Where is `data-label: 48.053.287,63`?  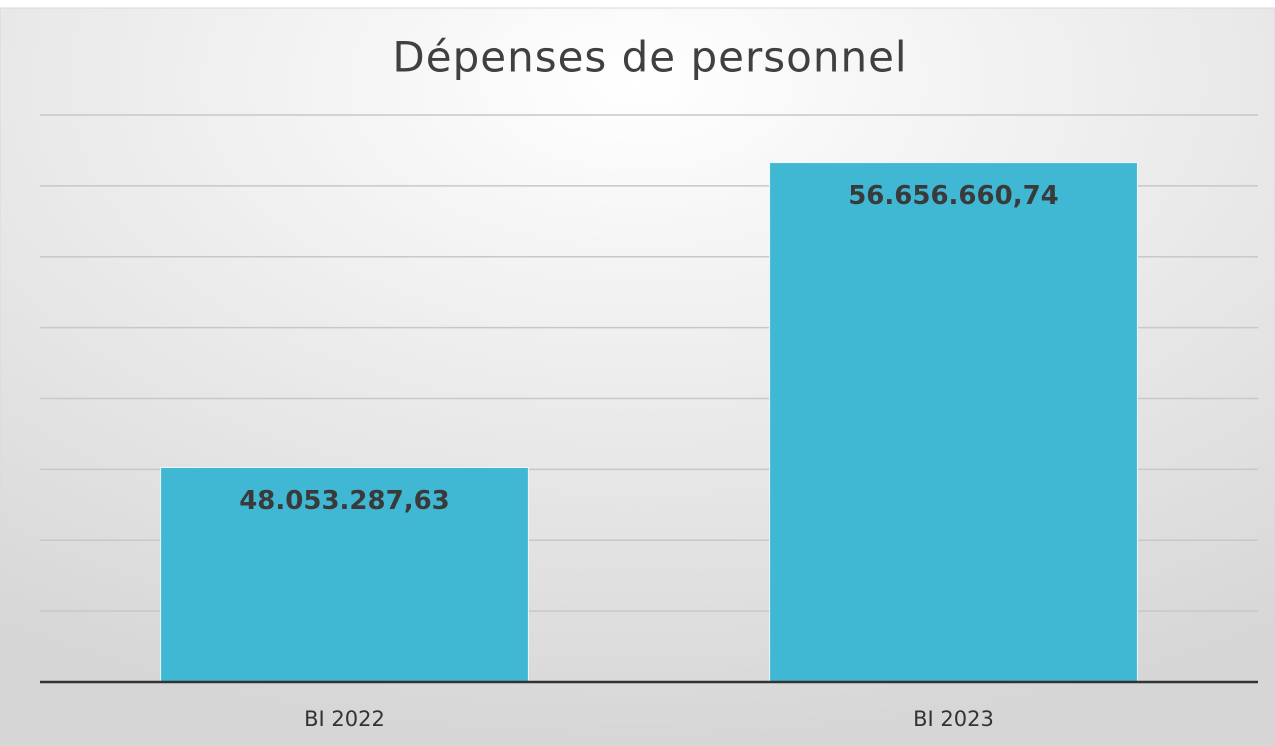 data-label: 48.053.287,63 is located at coordinates (344, 501).